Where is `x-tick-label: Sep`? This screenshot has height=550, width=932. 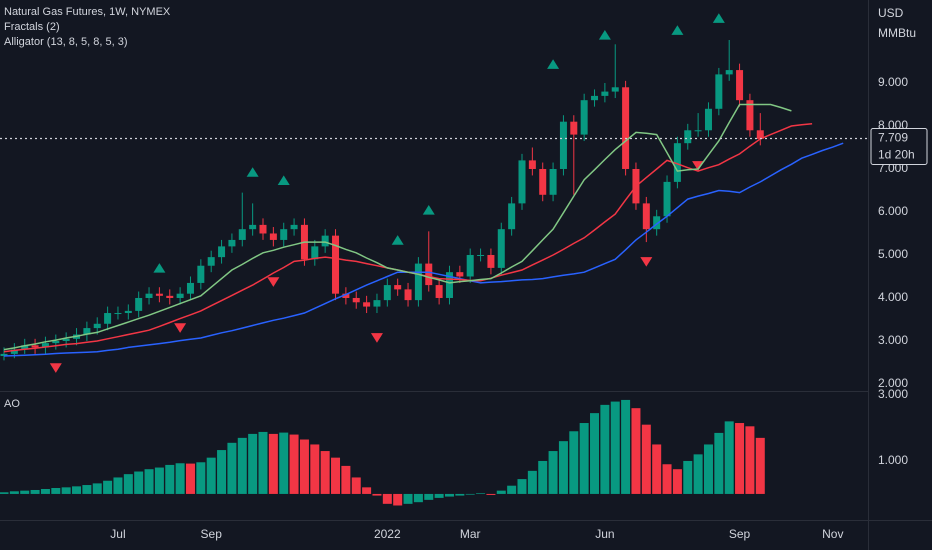
x-tick-label: Sep is located at coordinates (212, 534).